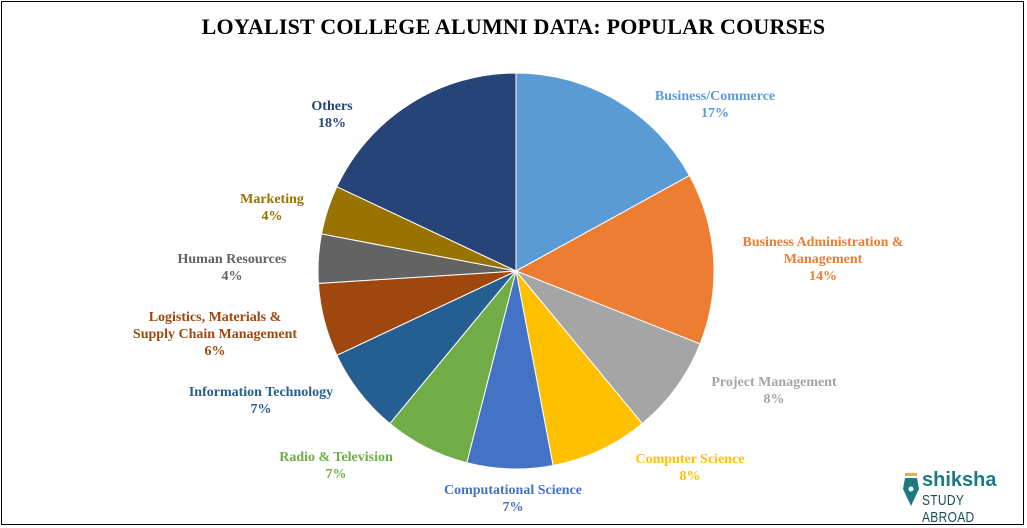 The image size is (1027, 528). Describe the element at coordinates (714, 113) in the screenshot. I see `label-value: 17%` at that location.